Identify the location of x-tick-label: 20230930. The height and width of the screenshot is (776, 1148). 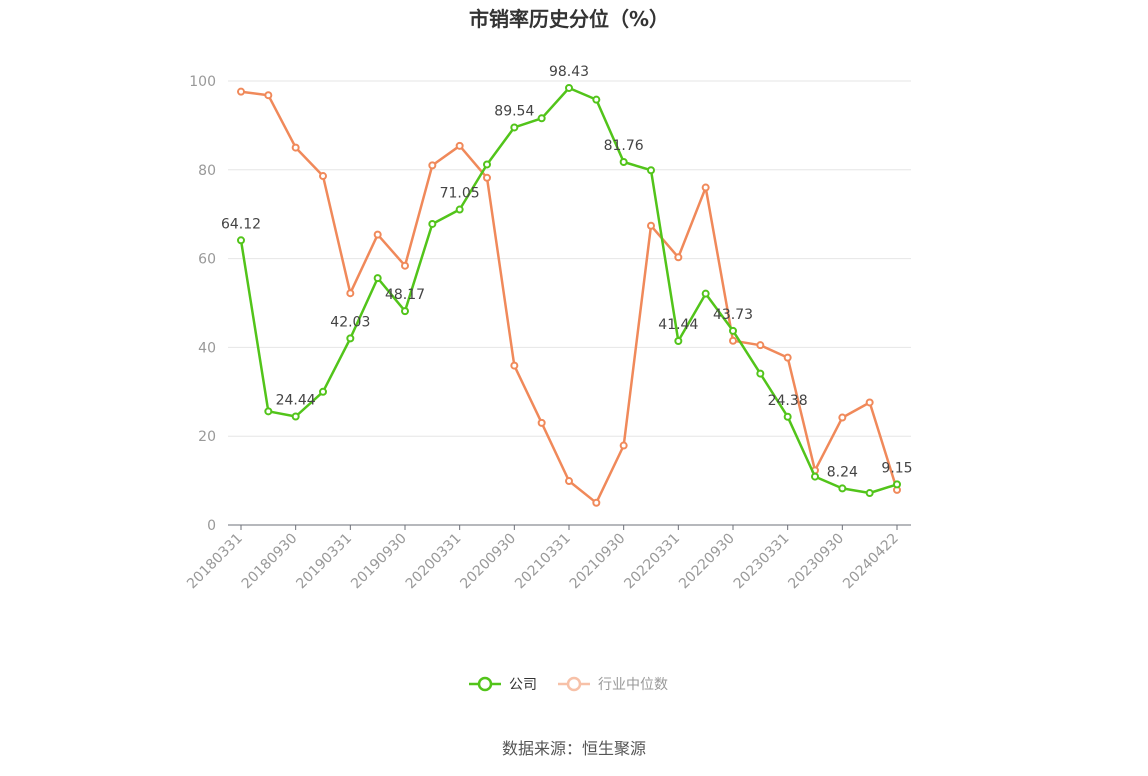
(816, 562).